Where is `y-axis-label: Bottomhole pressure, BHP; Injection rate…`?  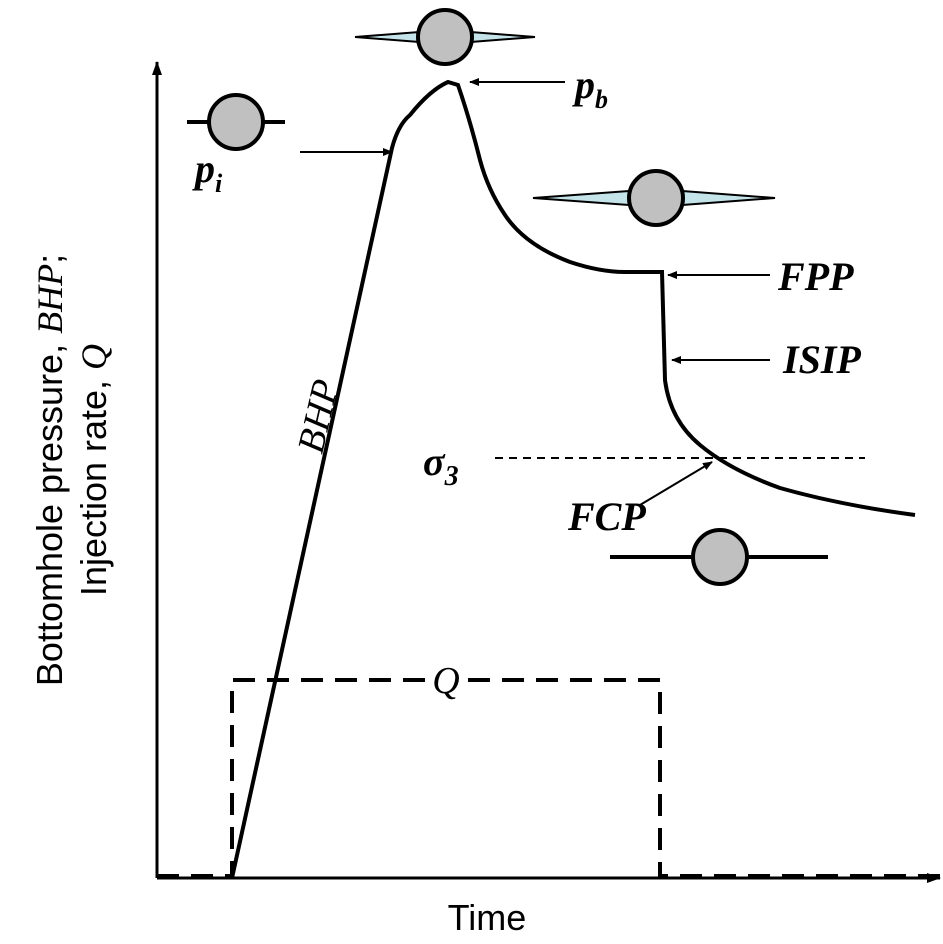
y-axis-label: Bottomhole pressure, BHP; Injection rate… is located at coordinates (71, 470).